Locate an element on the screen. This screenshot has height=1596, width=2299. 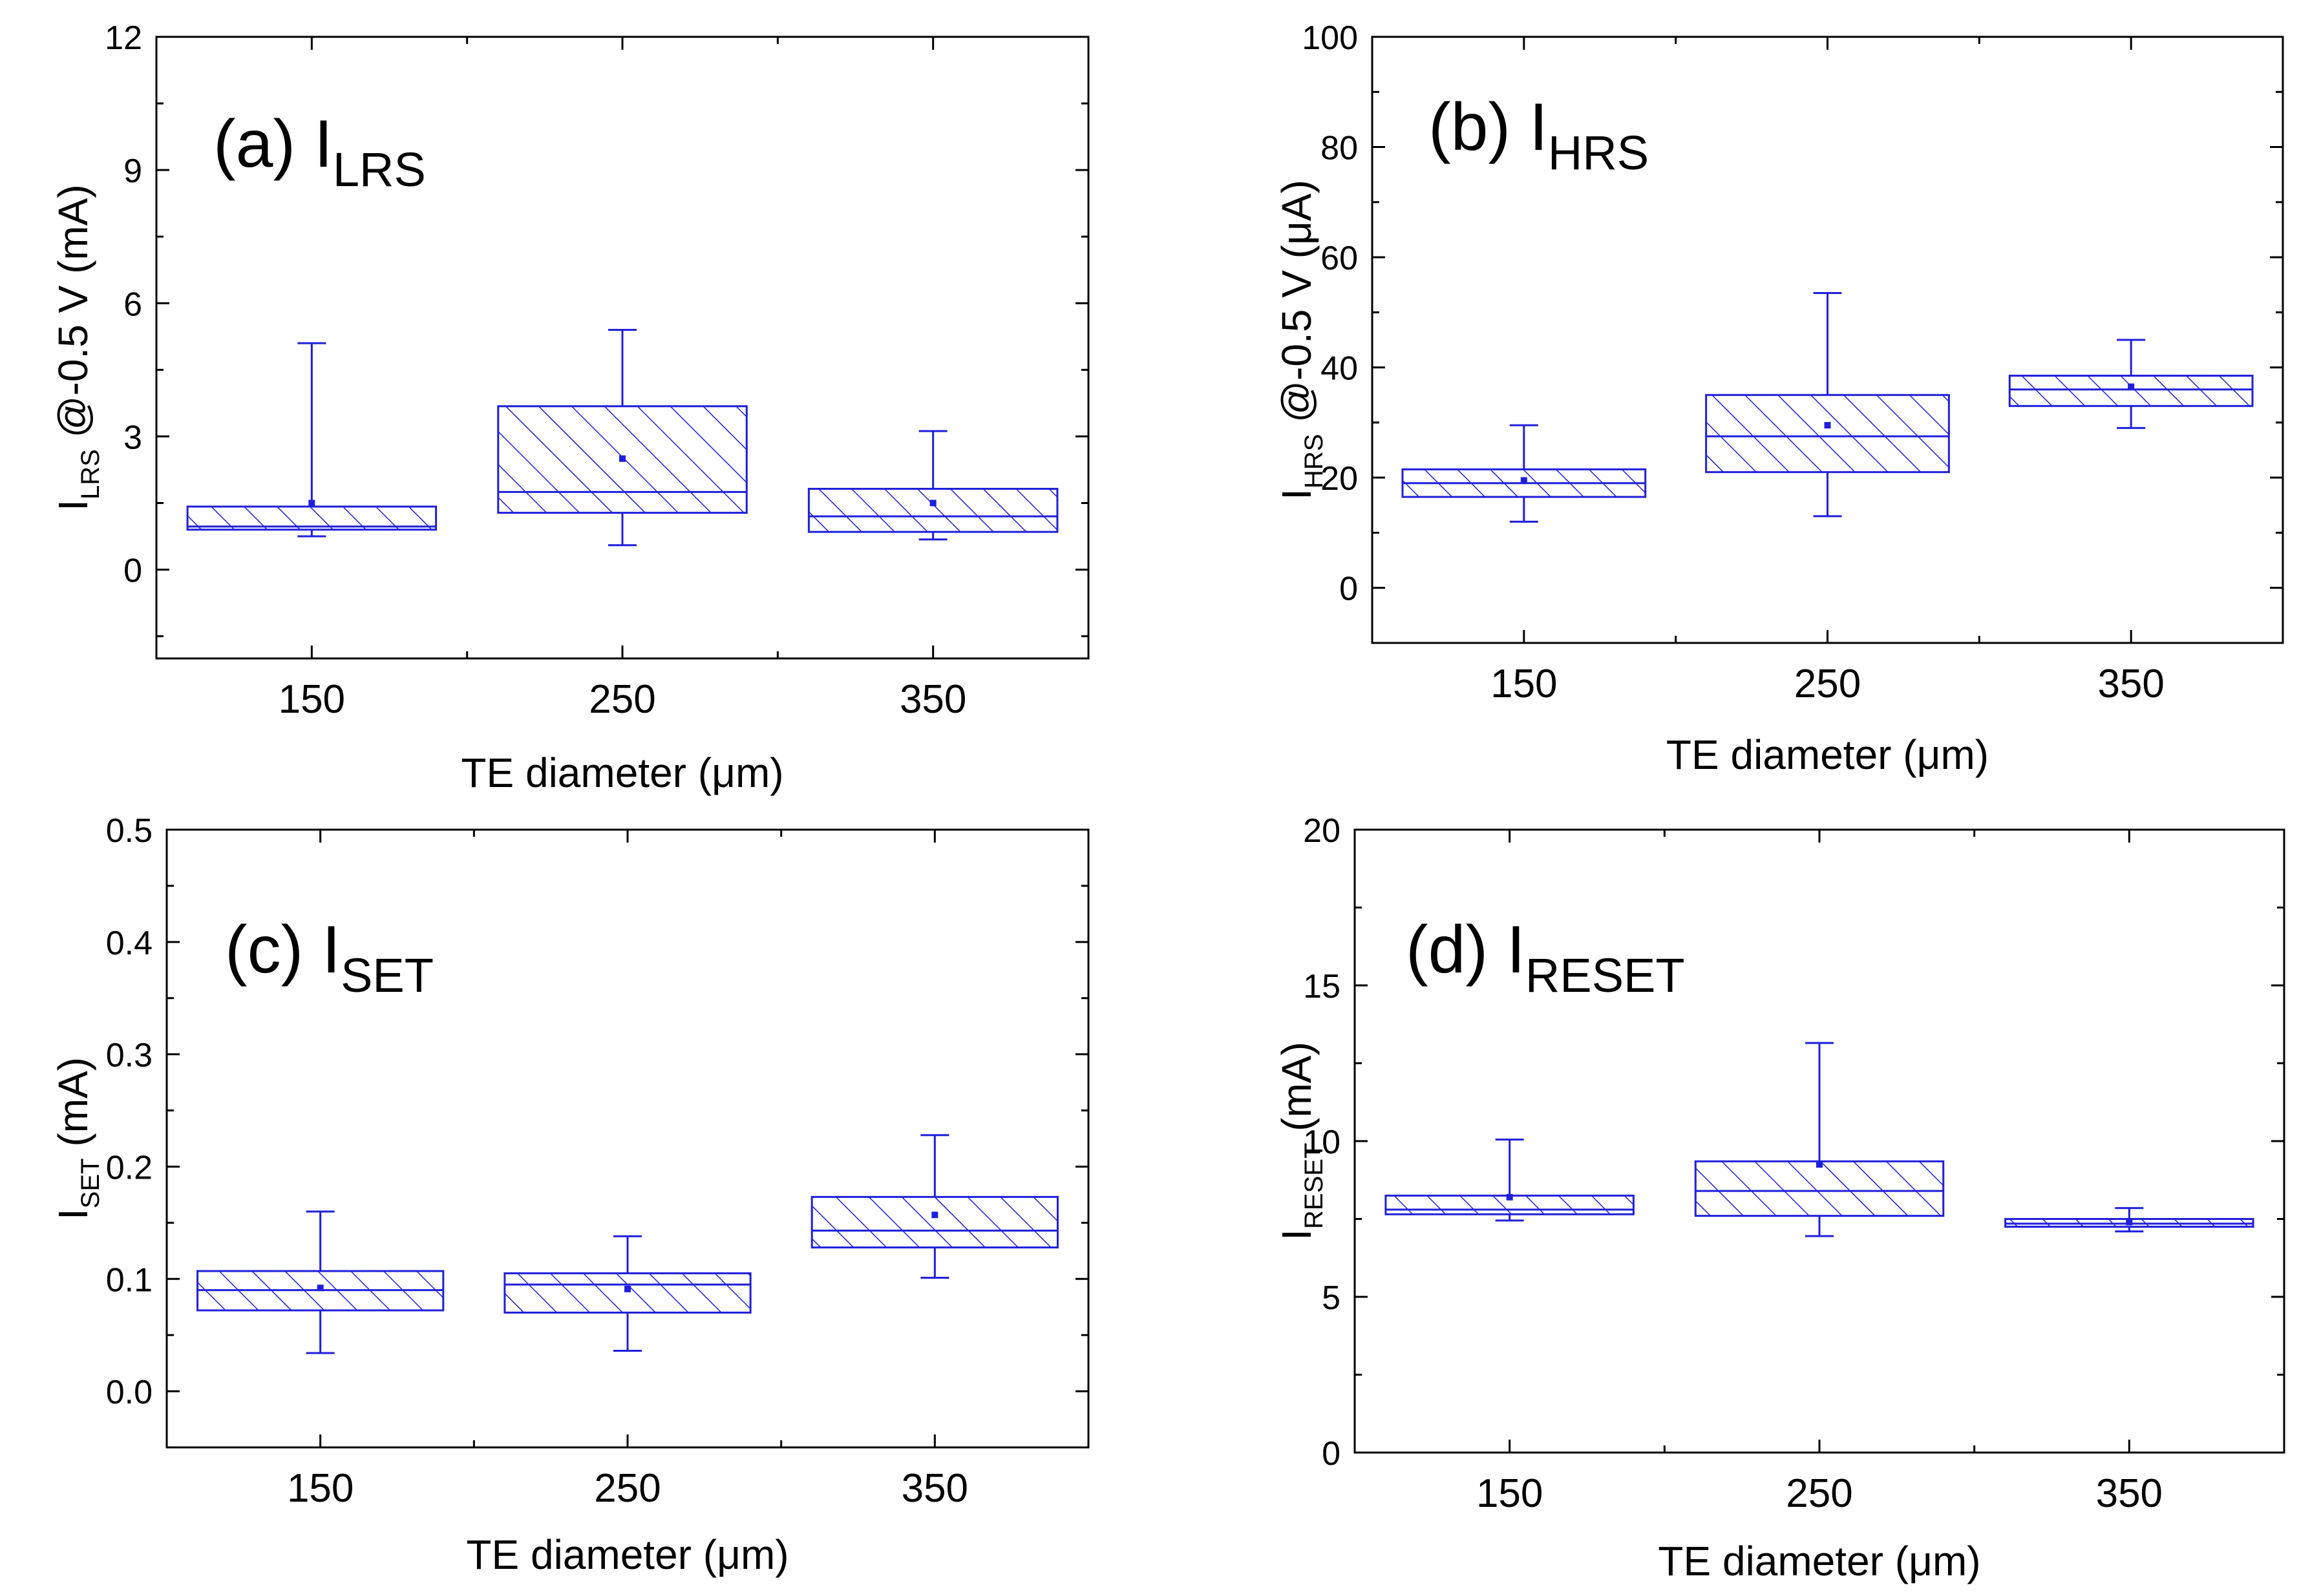
ylabel-text: IHRS @-0.5 V (μA) is located at coordinates (1301, 340).